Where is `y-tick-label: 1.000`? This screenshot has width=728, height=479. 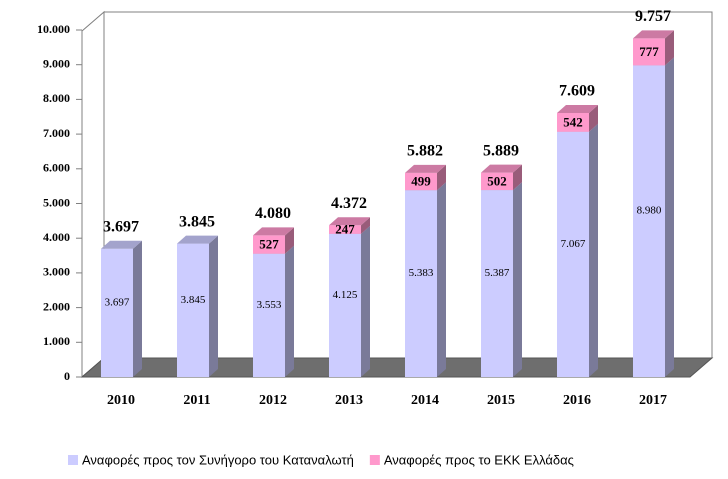
y-tick-label: 1.000 is located at coordinates (56, 341).